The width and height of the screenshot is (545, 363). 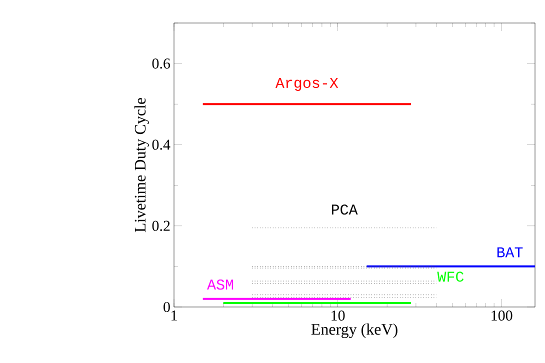 What do you see at coordinates (161, 63) in the screenshot?
I see `y-tick-label: 0.6` at bounding box center [161, 63].